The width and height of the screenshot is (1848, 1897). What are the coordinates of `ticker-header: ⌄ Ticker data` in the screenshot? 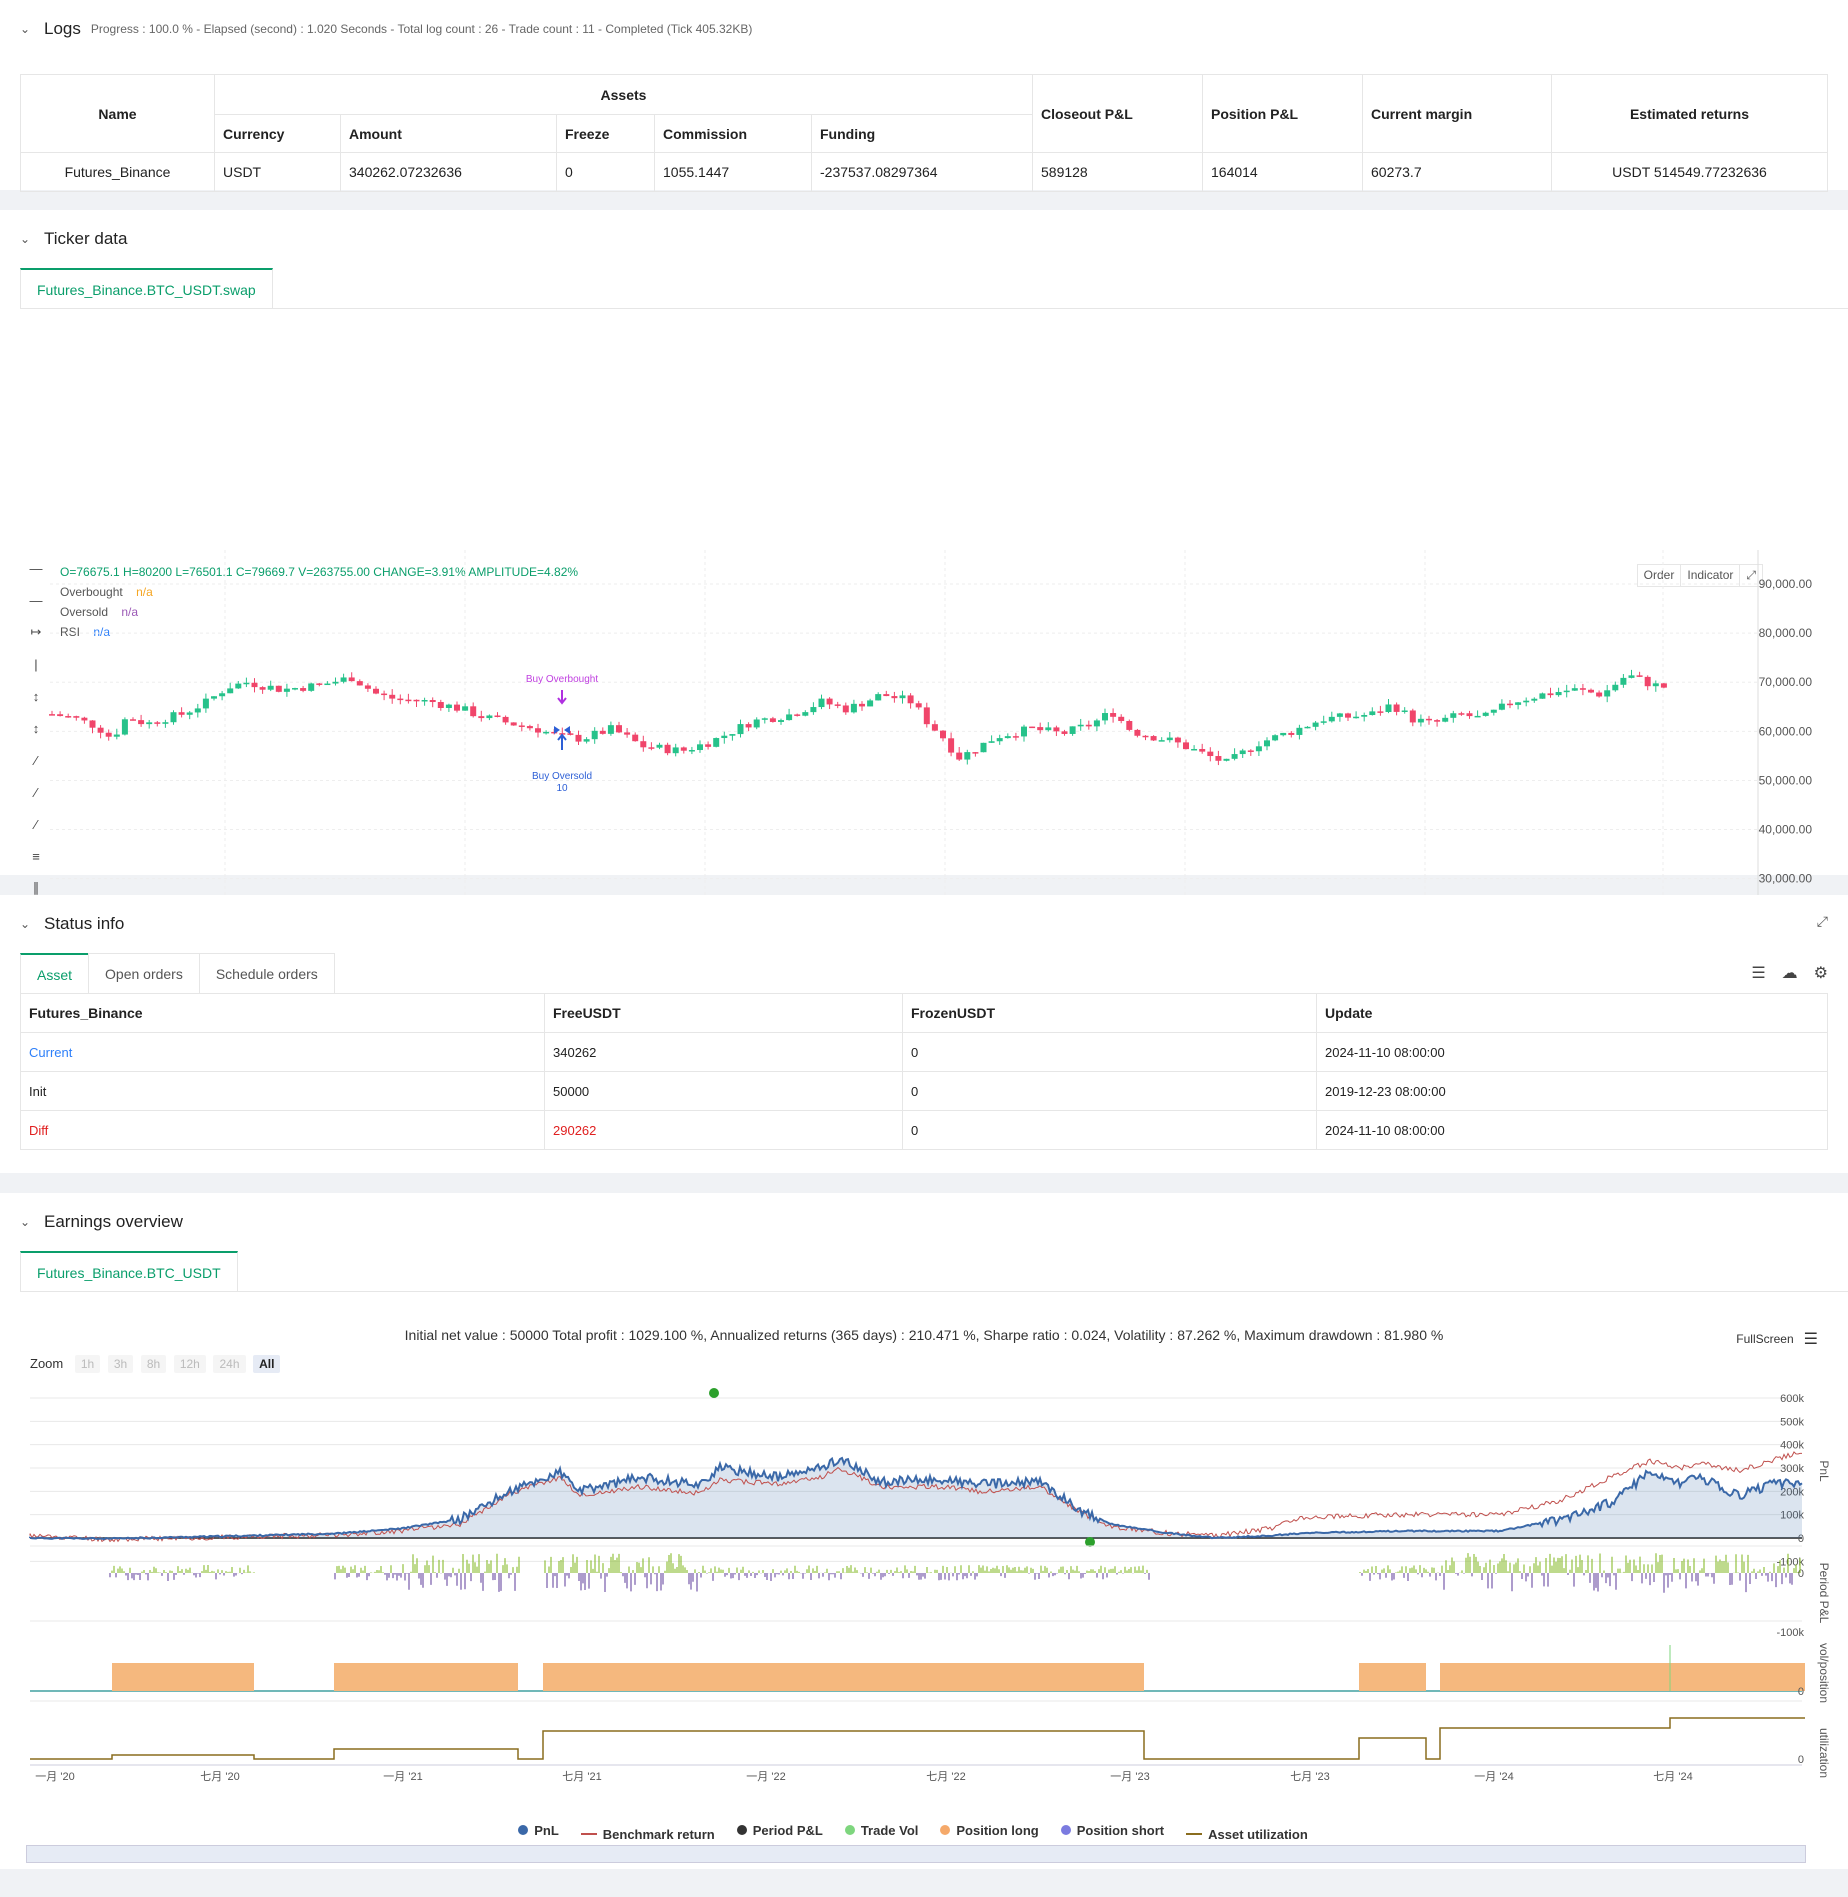 It's located at (924, 239).